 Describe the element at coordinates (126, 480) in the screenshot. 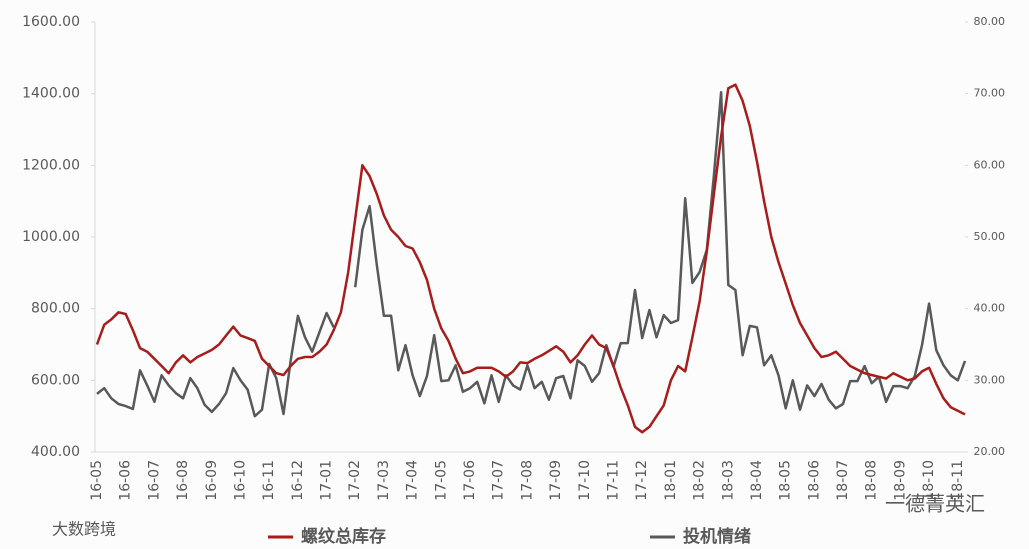

I see `x-tick-label: 16-06` at that location.